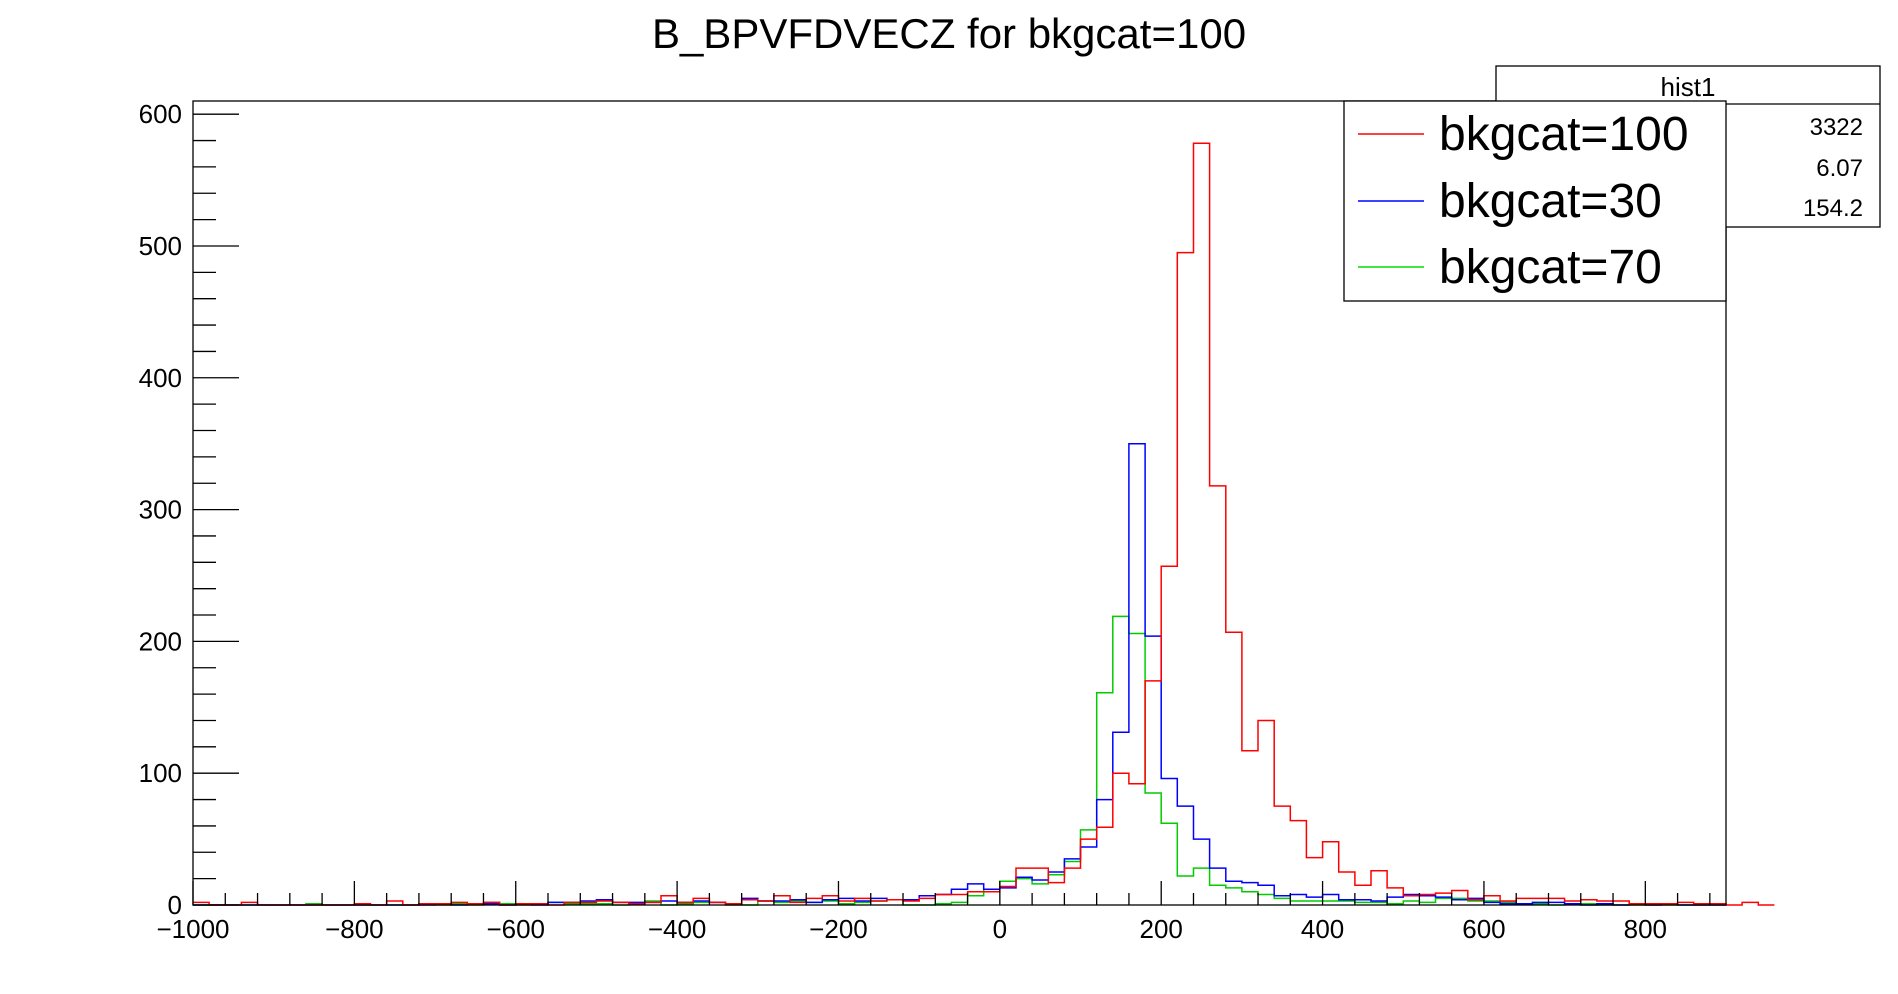 This screenshot has height=994, width=1898. I want to click on stats-box-name: hist1, so click(1688, 87).